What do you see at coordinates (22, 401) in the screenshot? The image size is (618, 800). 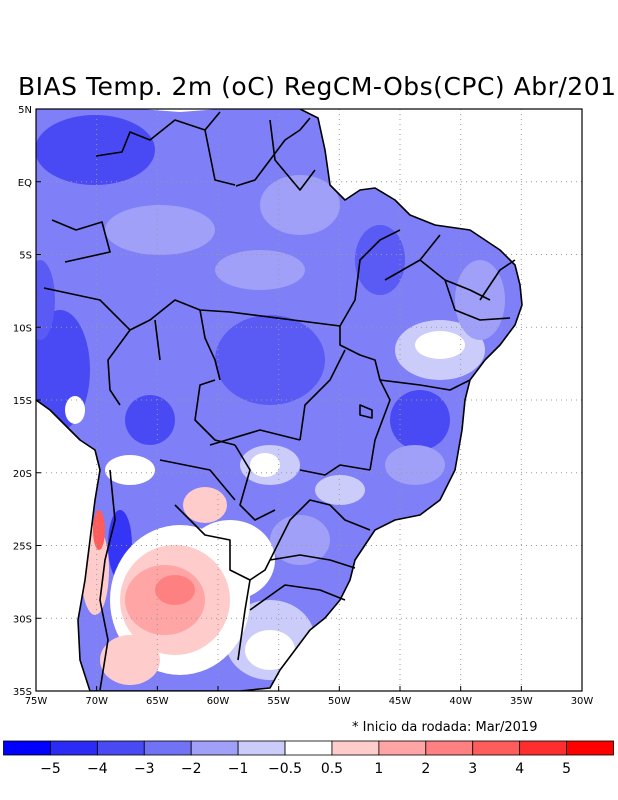 I see `lat-tick-label: 15S` at bounding box center [22, 401].